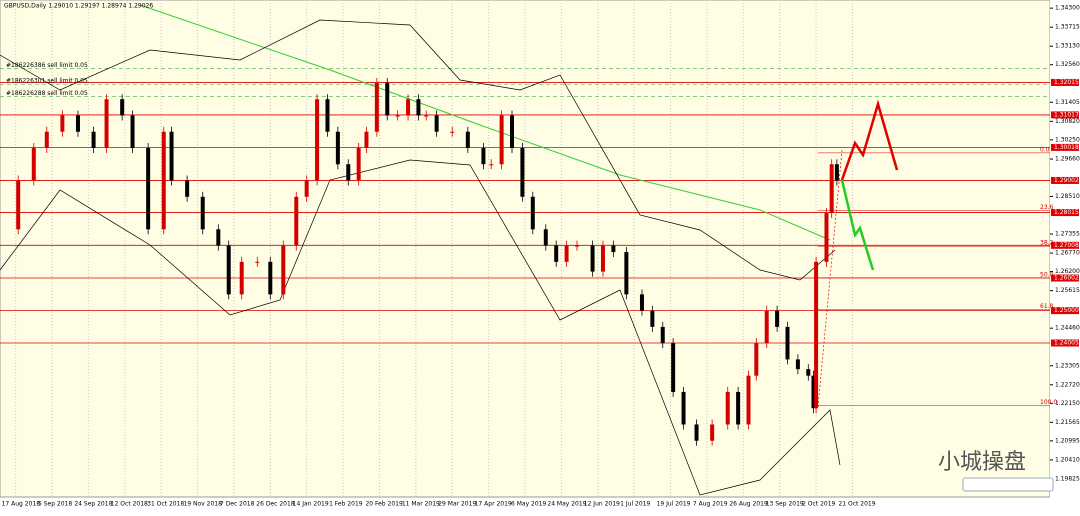 This screenshot has width=1080, height=516. Describe the element at coordinates (1067, 384) in the screenshot. I see `y-tick-label: 1.22720` at that location.